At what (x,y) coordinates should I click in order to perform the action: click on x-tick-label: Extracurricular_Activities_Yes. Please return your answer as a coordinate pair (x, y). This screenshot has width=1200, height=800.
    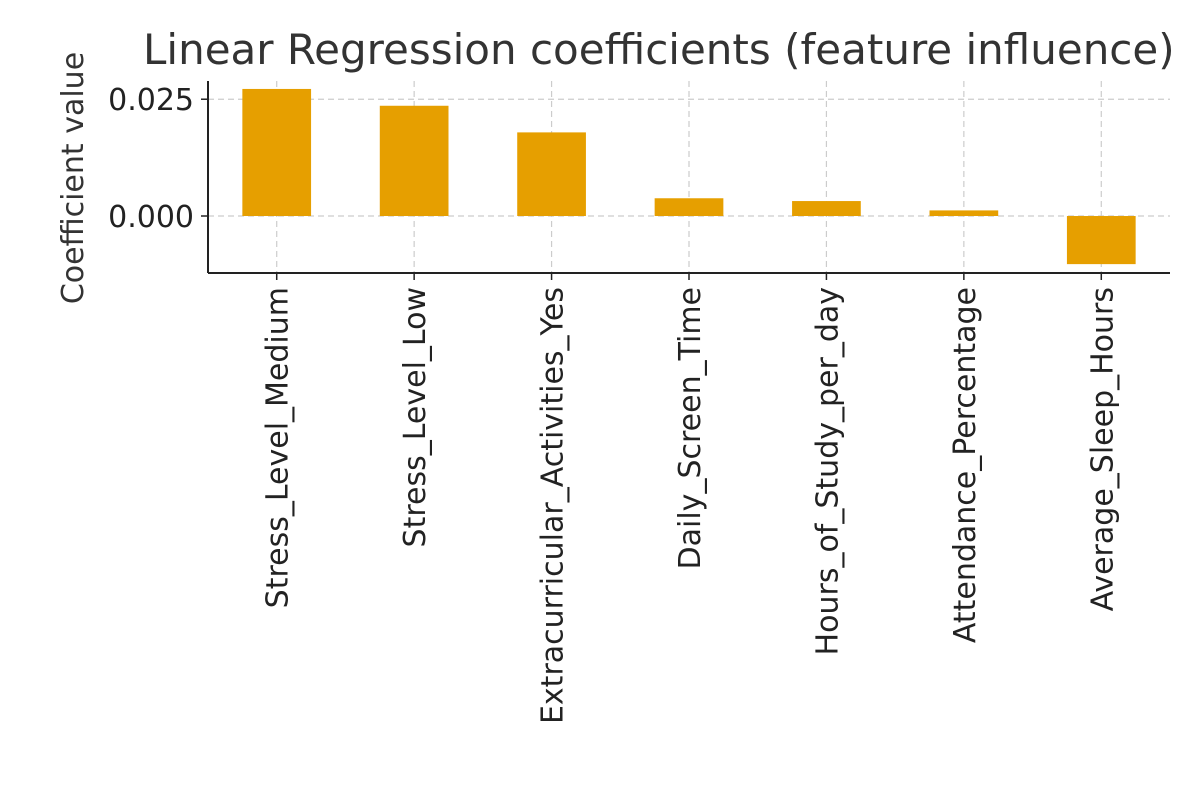
    Looking at the image, I should click on (553, 505).